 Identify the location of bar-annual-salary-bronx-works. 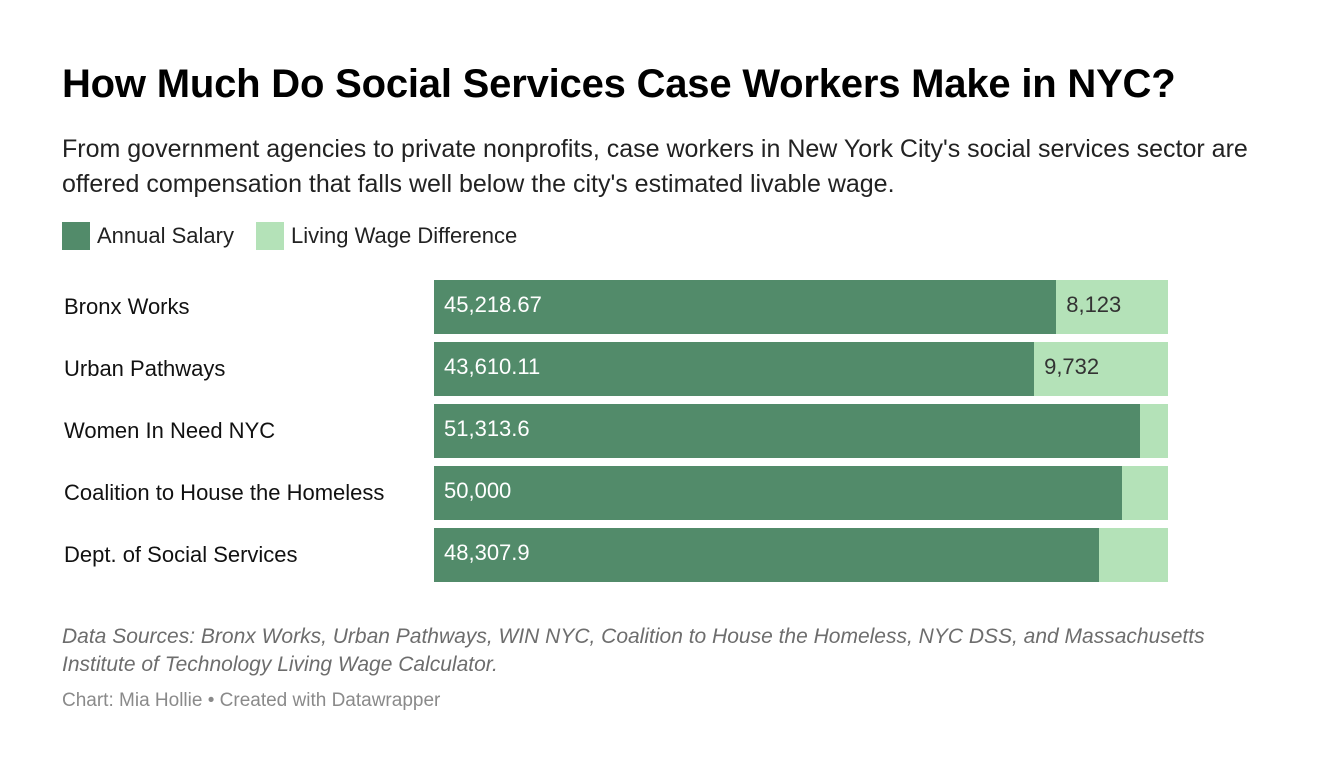
(745, 307).